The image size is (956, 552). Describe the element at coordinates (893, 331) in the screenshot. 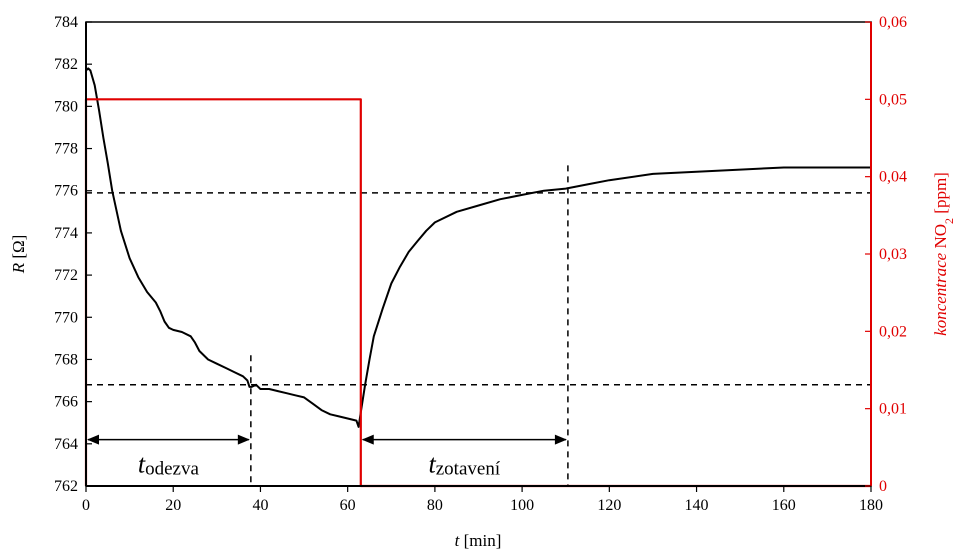

I see `y2-tick-label: 0,02` at that location.